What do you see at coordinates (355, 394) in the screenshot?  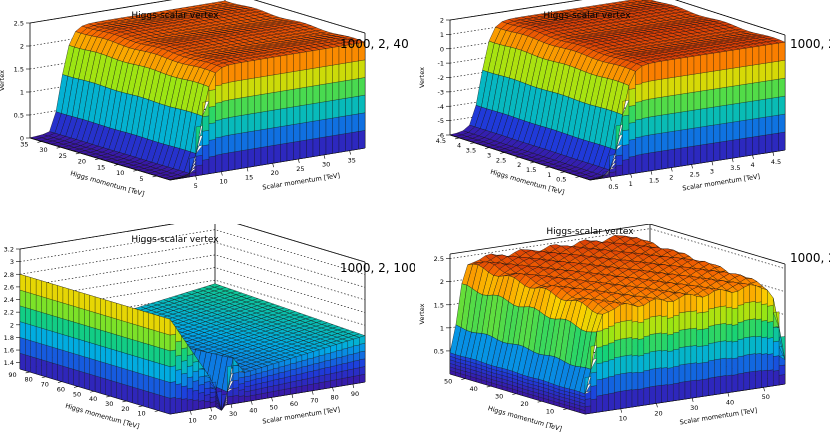 I see `x-tick-label: 90` at bounding box center [355, 394].